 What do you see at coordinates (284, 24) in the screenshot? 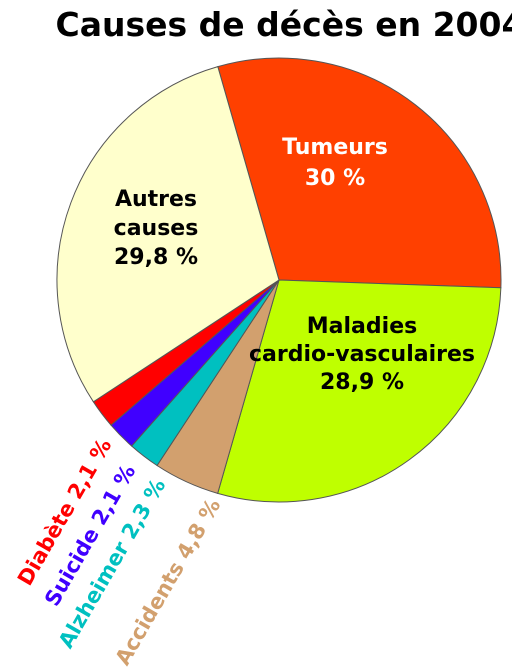
I see `chart-title: Causes de décès en 2004` at bounding box center [284, 24].